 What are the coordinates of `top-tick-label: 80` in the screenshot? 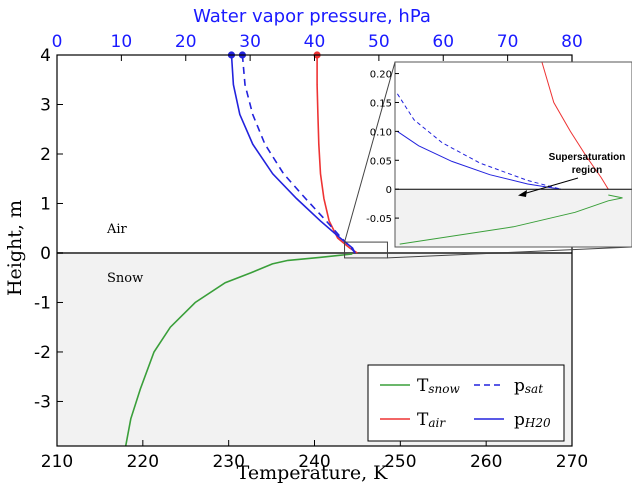 It's located at (572, 42).